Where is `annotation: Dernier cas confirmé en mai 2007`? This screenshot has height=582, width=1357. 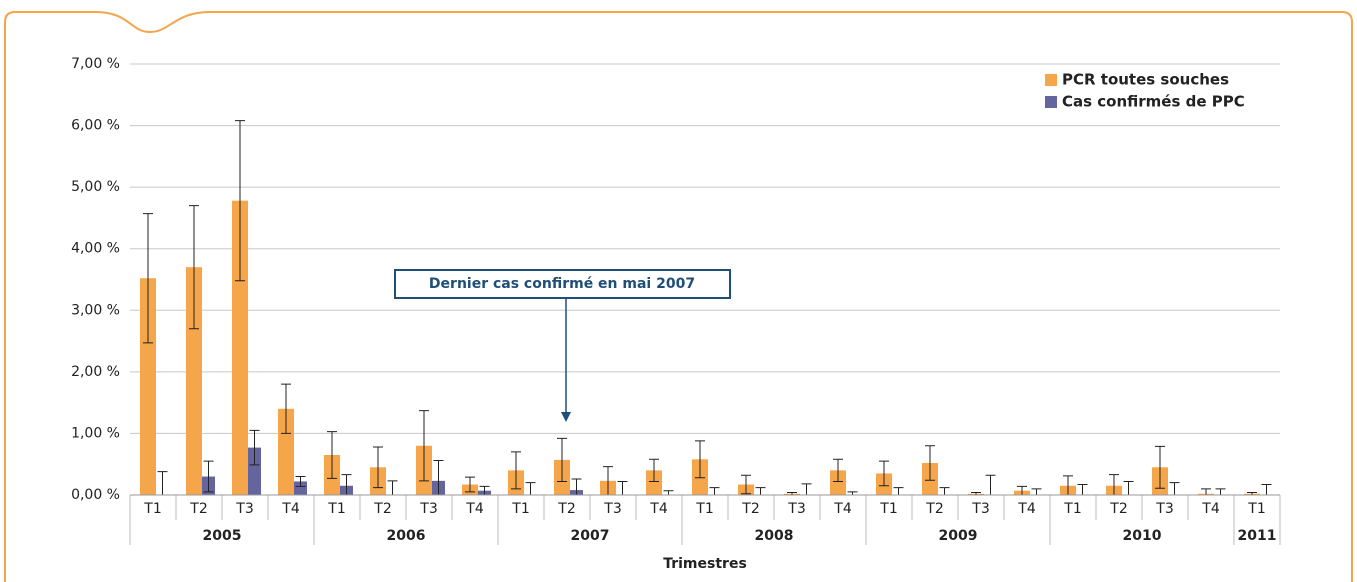
annotation: Dernier cas confirmé en mai 2007 is located at coordinates (562, 284).